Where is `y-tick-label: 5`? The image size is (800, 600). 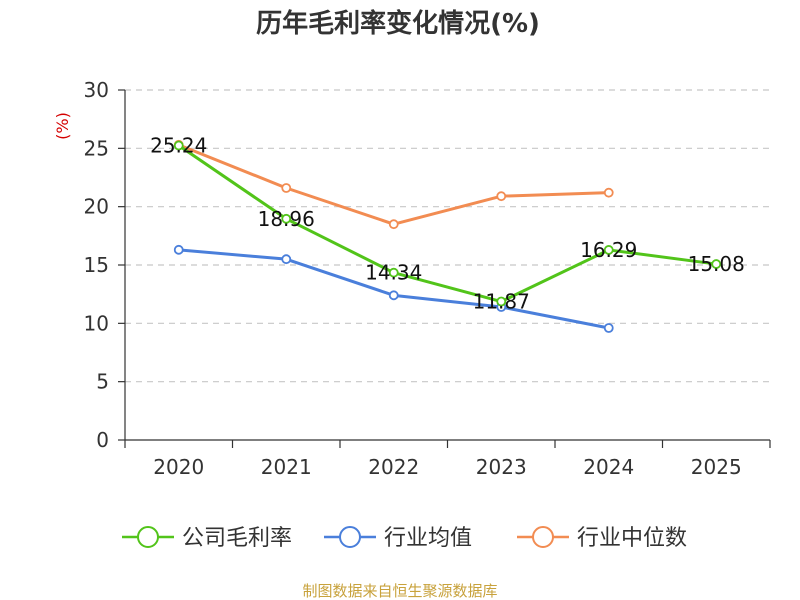
y-tick-label: 5 is located at coordinates (102, 382).